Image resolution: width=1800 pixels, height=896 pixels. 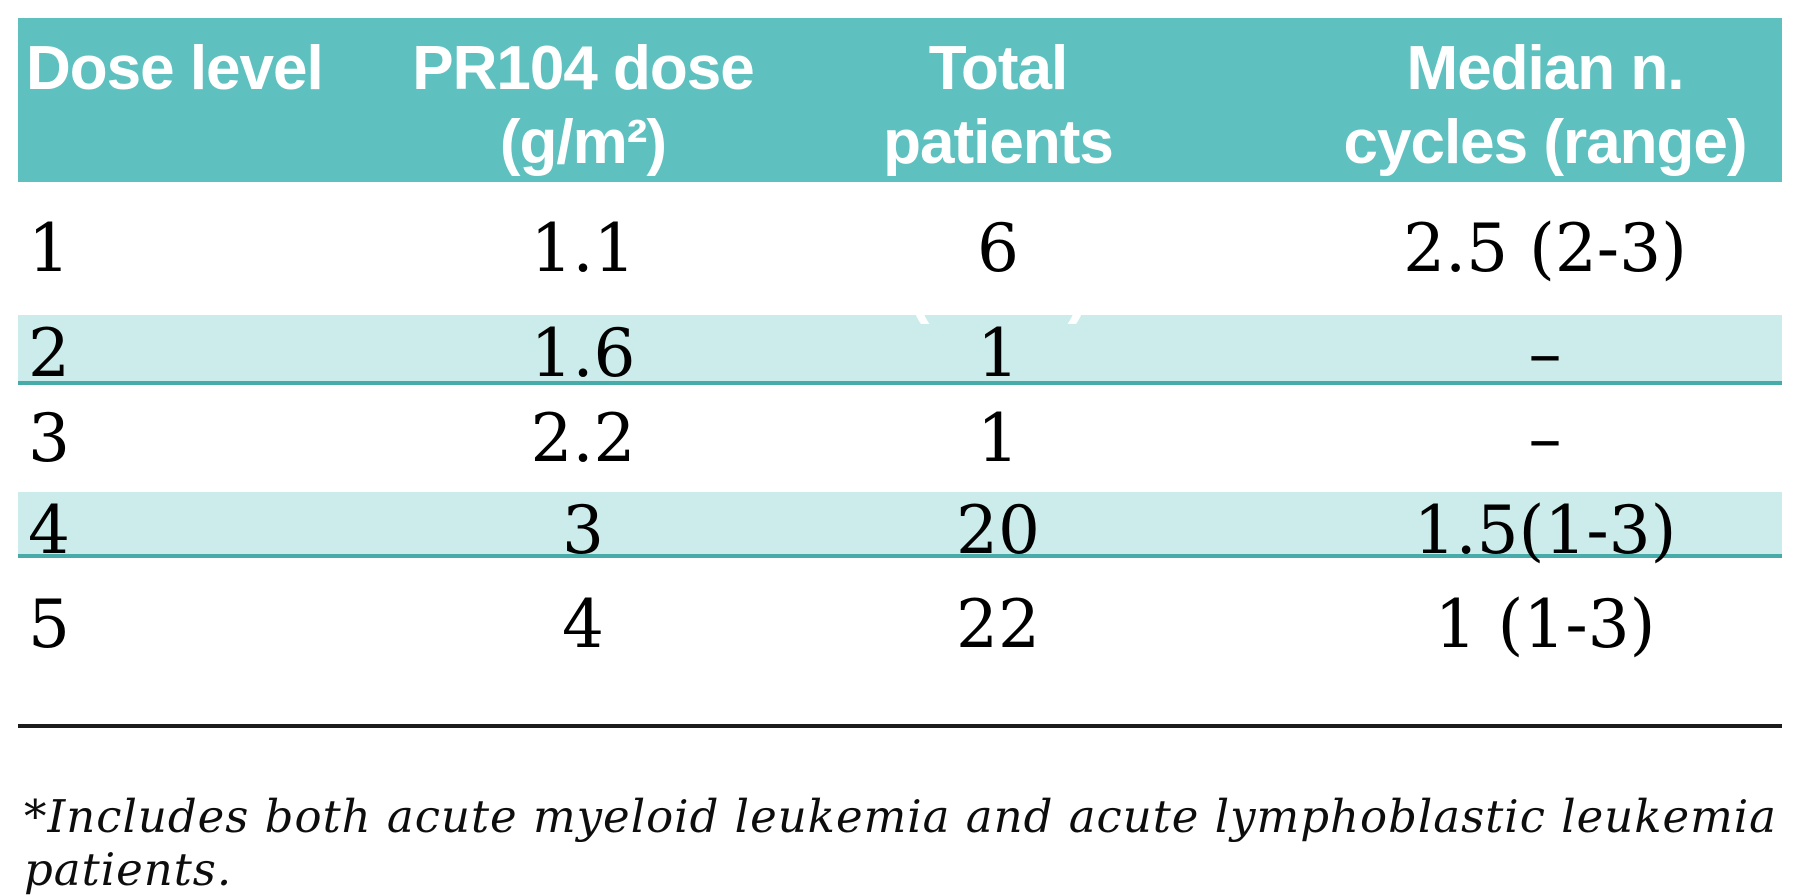 What do you see at coordinates (49, 248) in the screenshot?
I see `cell-dose-level: 1` at bounding box center [49, 248].